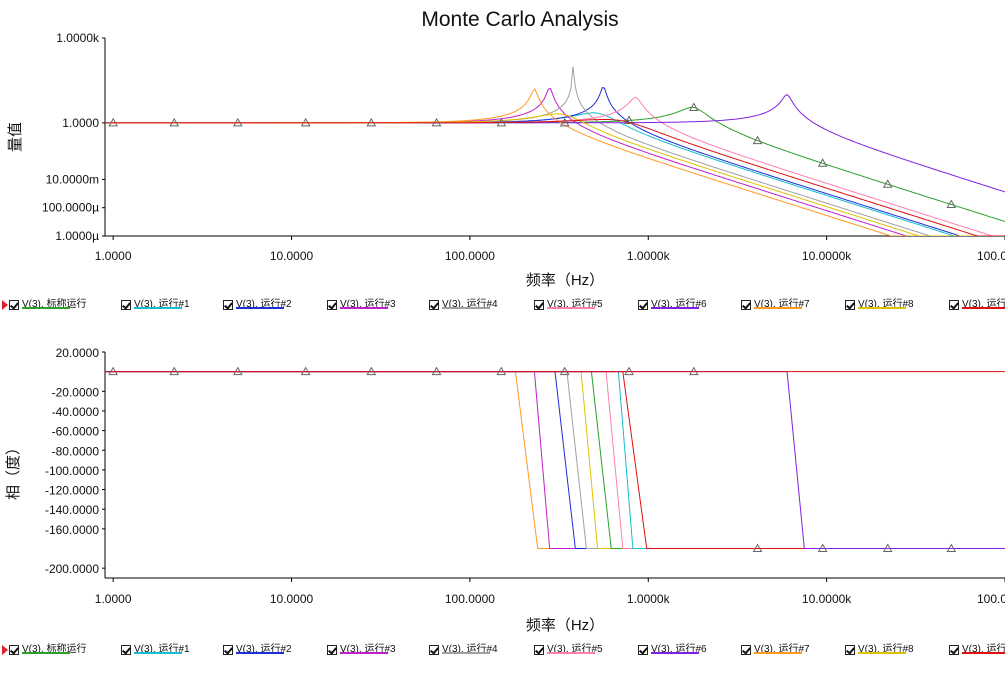 This screenshot has width=1005, height=684. I want to click on phase-y-tick-label: -200.0000, so click(72, 569).